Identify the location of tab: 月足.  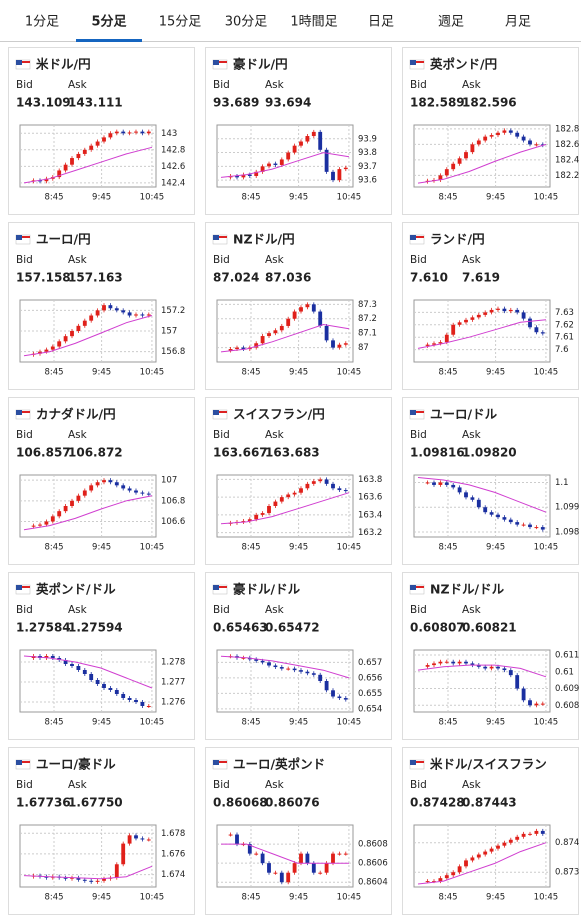
(518, 22).